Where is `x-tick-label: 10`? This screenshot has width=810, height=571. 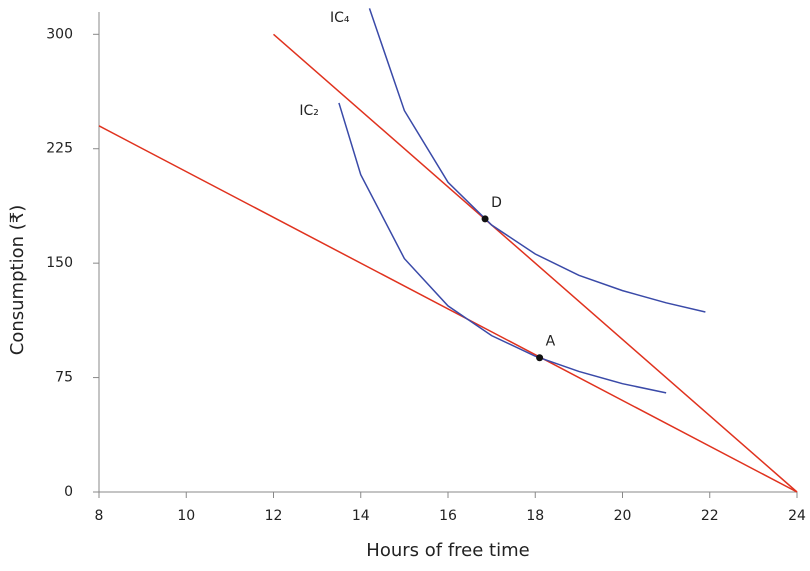 x-tick-label: 10 is located at coordinates (186, 516).